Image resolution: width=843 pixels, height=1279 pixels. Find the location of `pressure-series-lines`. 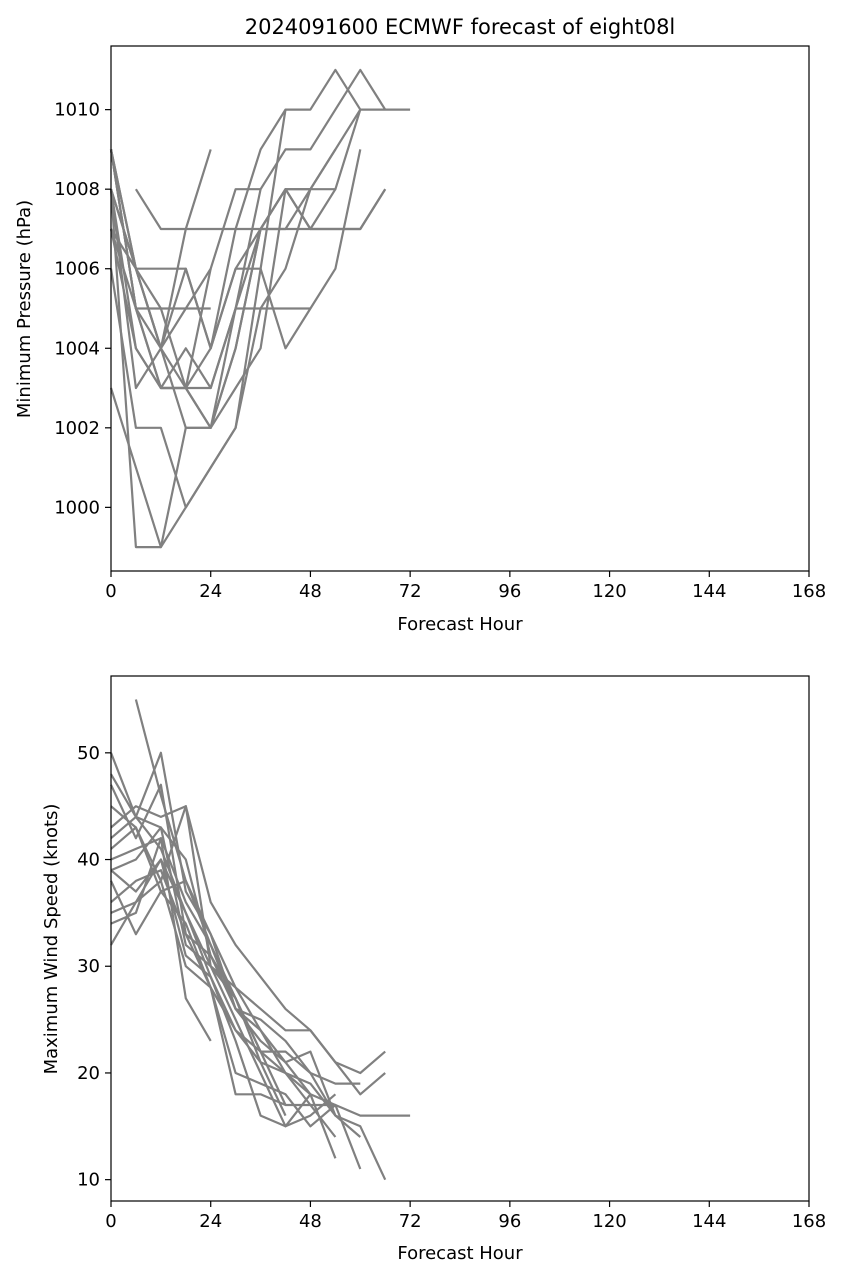

pressure-series-lines is located at coordinates (260, 308).